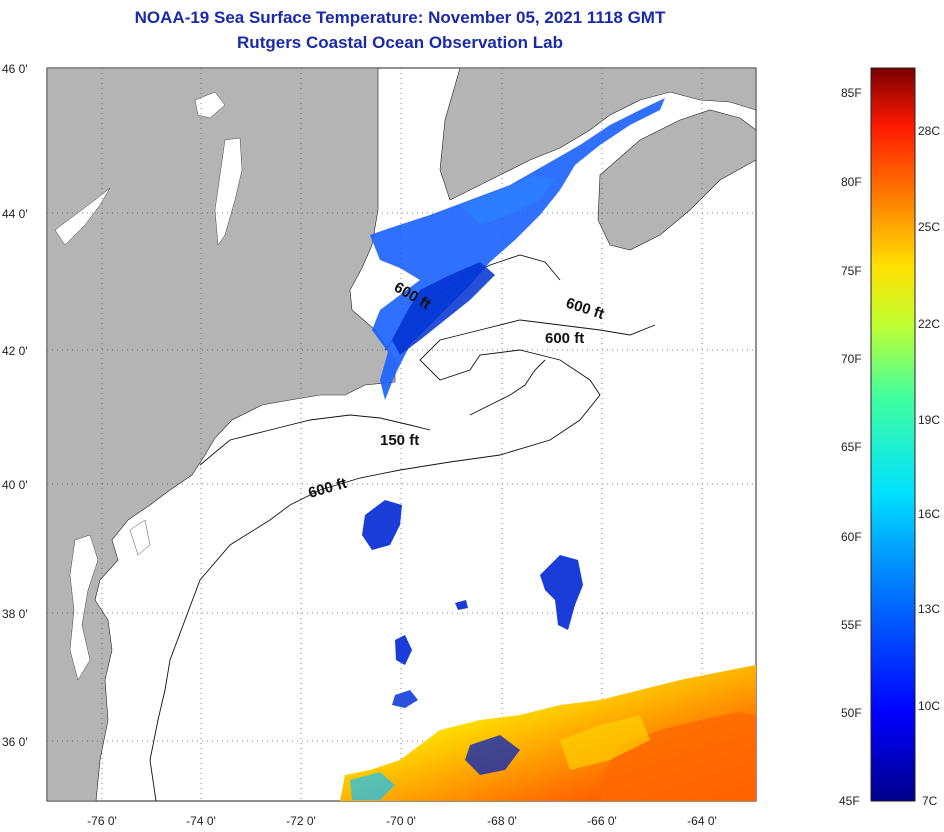 The width and height of the screenshot is (944, 832). I want to click on latitude-label: 44 0', so click(15, 214).